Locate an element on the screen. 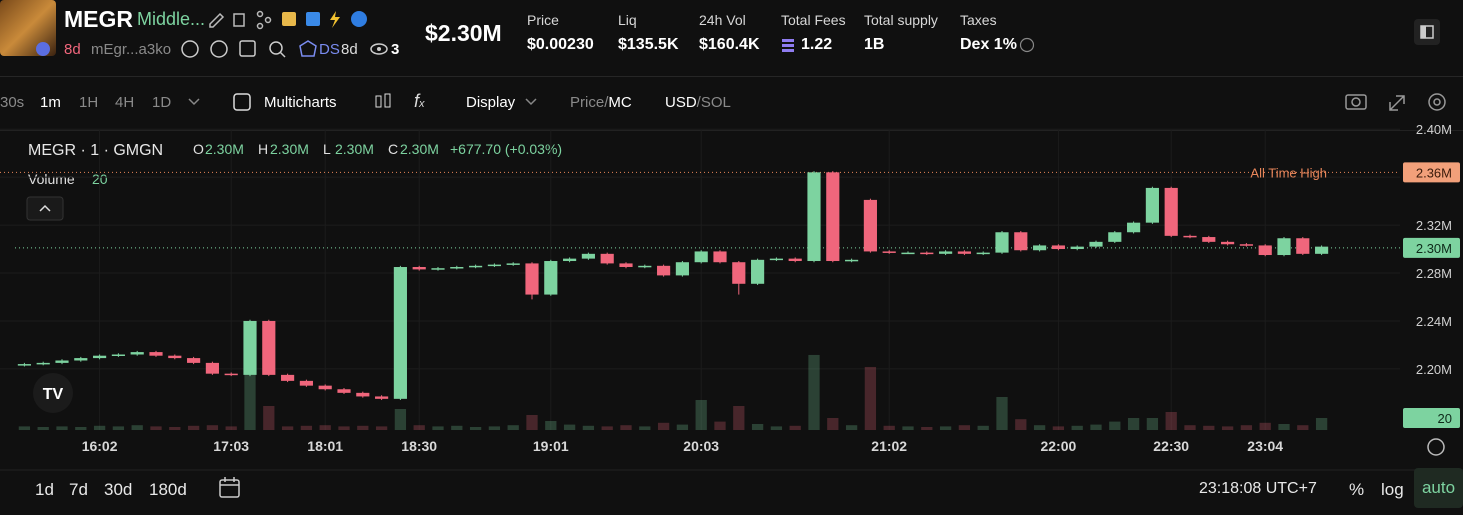 This screenshot has width=1463, height=515. interval-active: 1m is located at coordinates (50, 102).